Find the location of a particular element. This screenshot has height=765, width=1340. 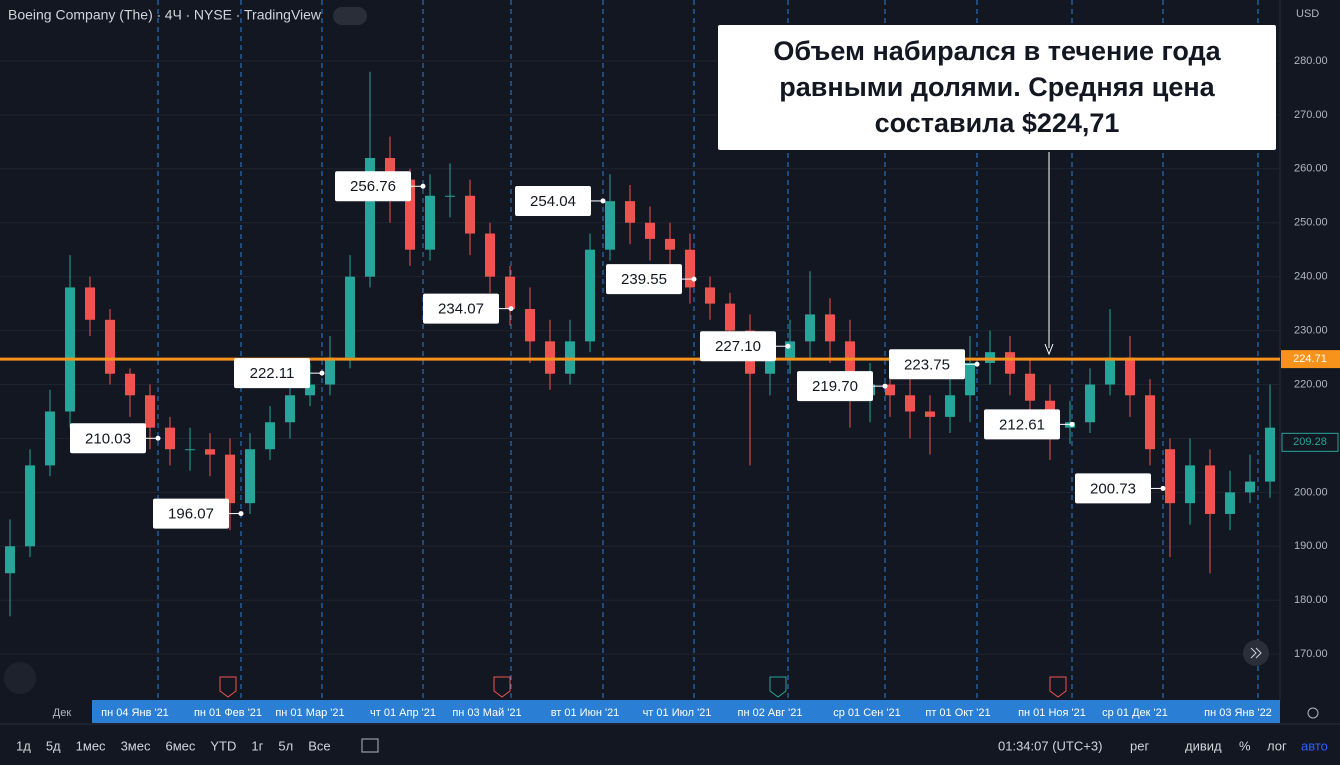

annotation-label: 223.75 is located at coordinates (927, 364).